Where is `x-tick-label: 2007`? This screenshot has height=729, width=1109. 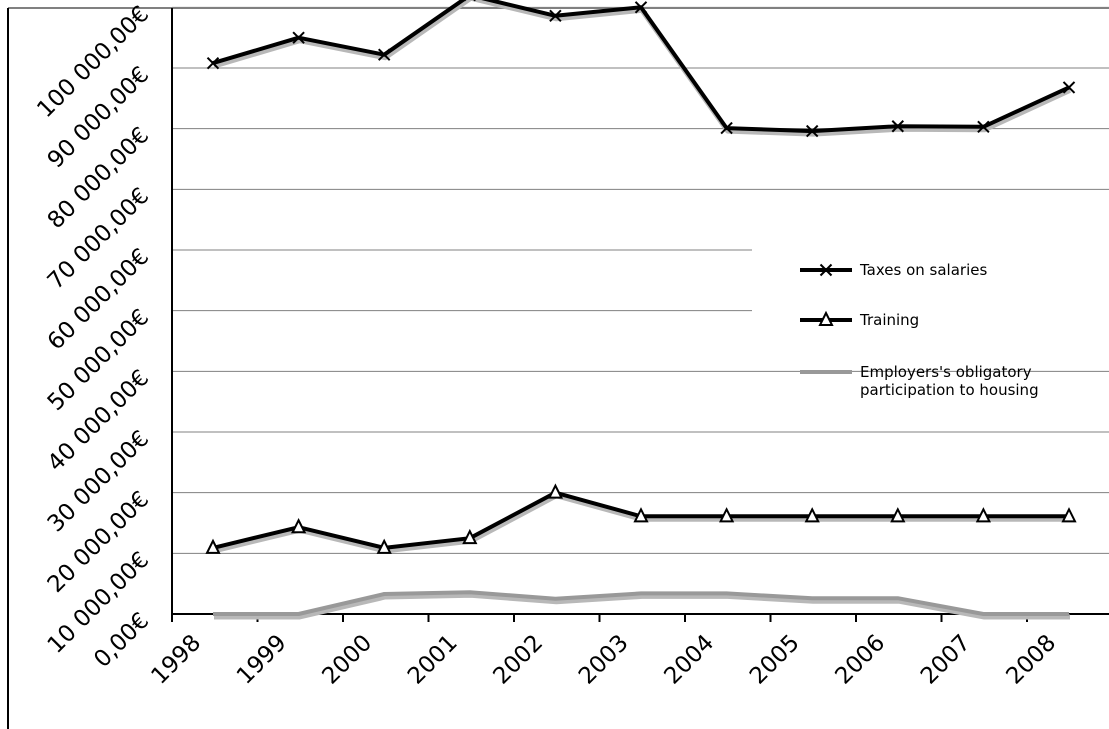 x-tick-label: 2007 is located at coordinates (946, 660).